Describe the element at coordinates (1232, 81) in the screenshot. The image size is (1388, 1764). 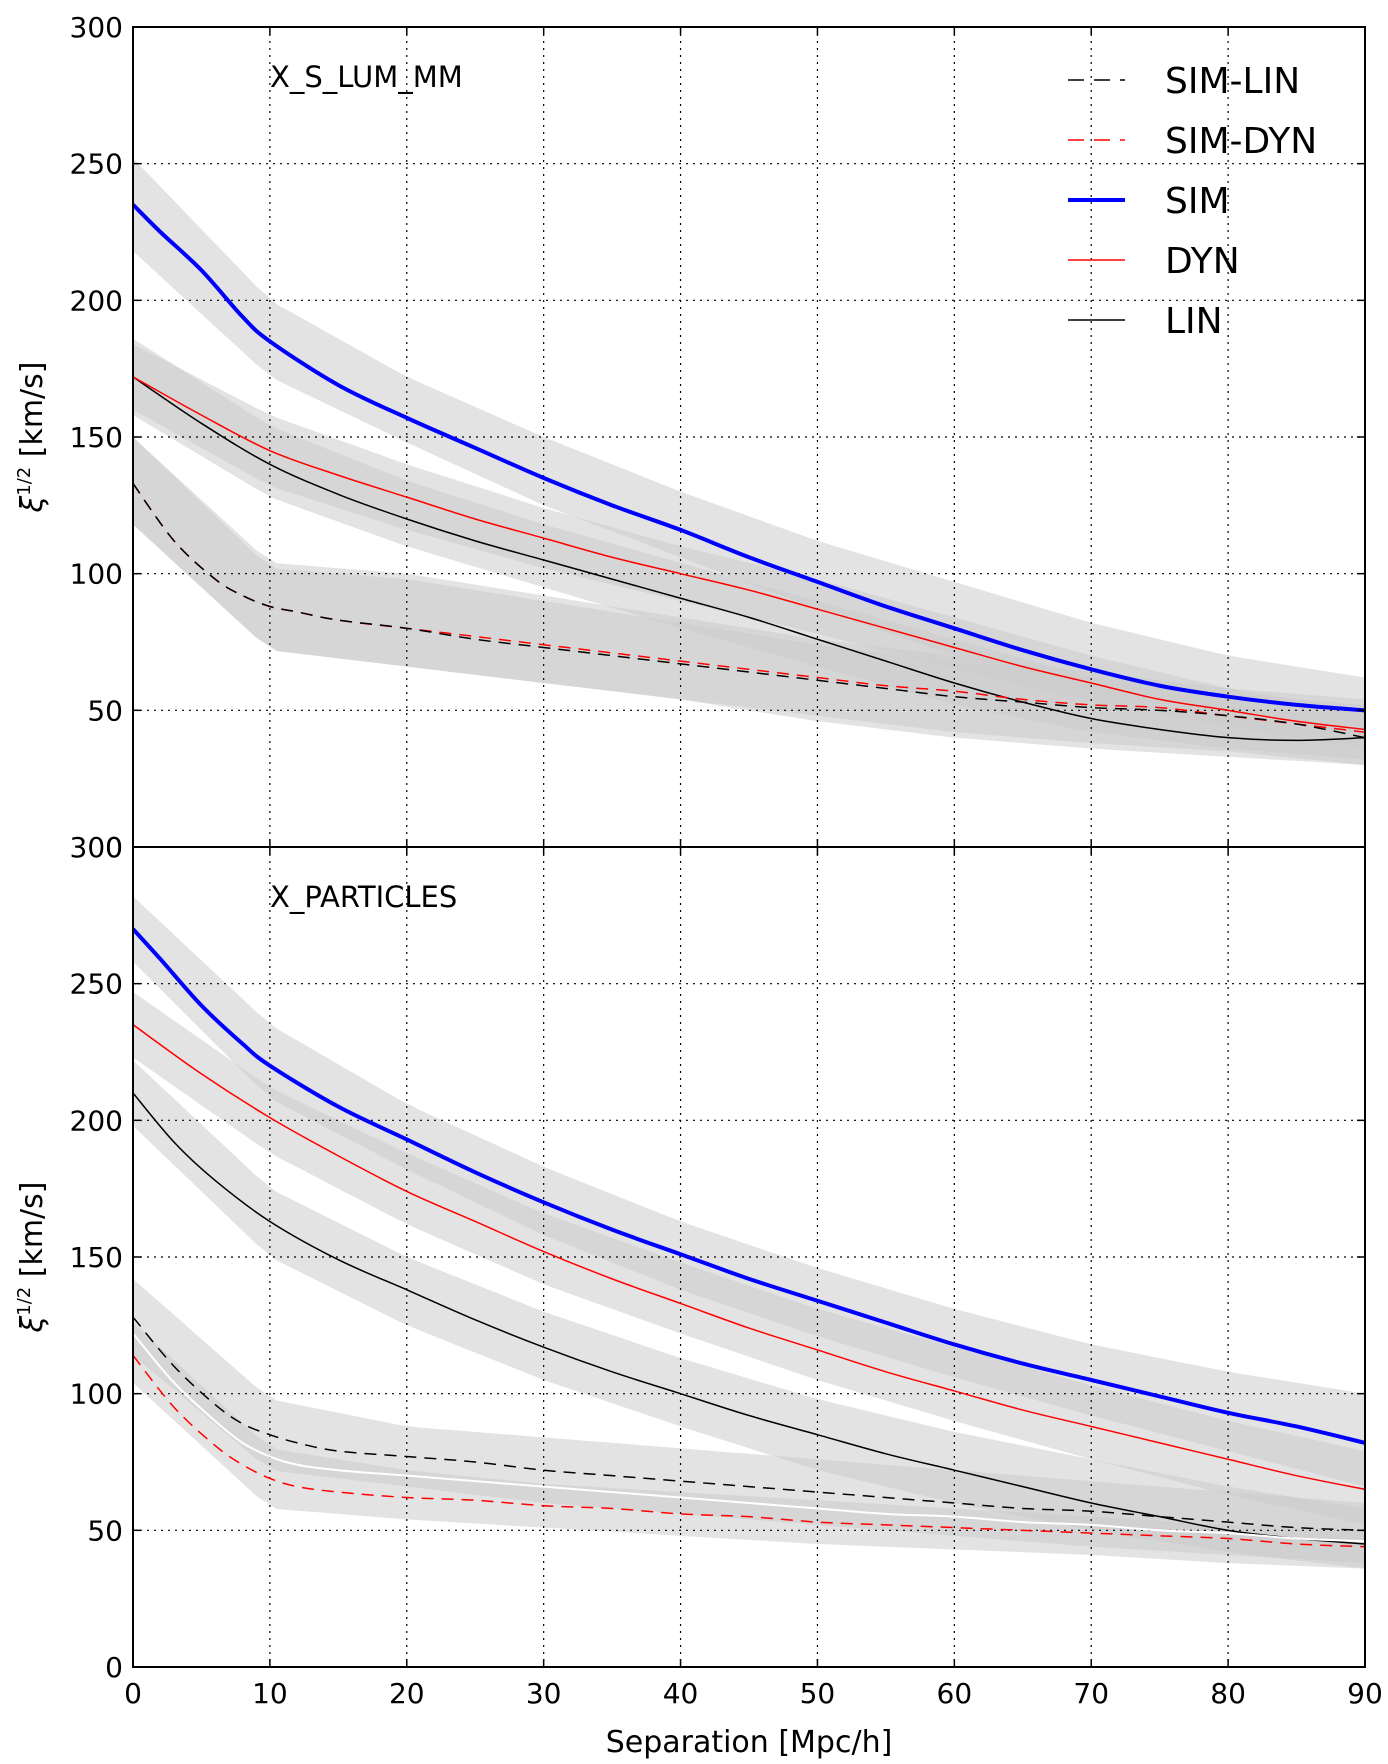
I see `legend-label: SIM-LIN` at that location.